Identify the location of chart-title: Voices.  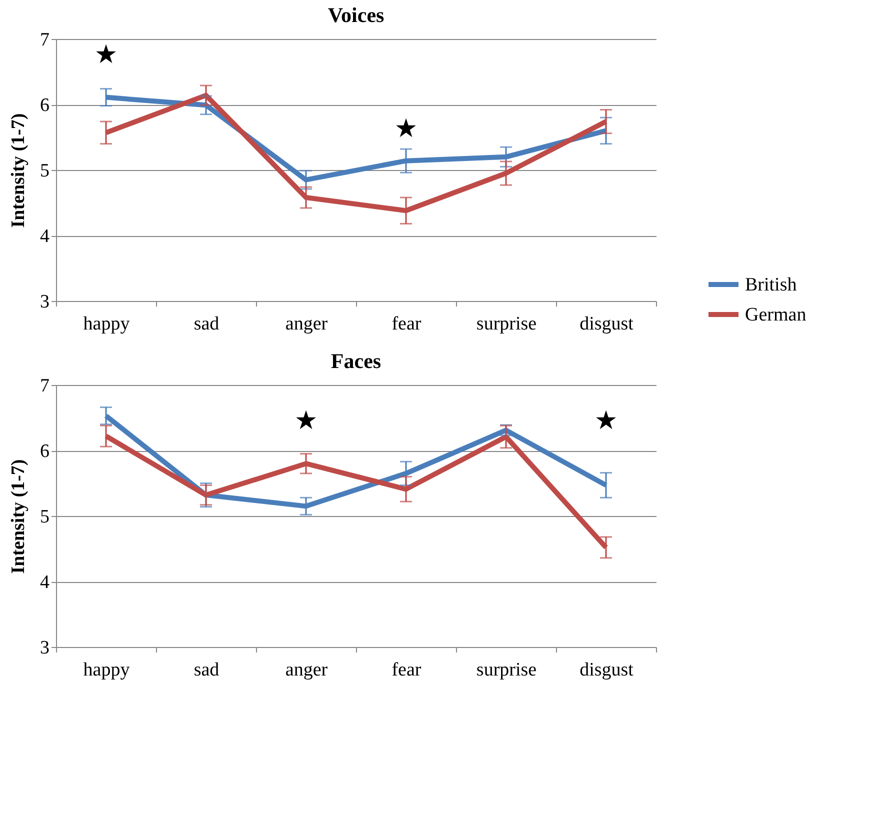
(356, 15).